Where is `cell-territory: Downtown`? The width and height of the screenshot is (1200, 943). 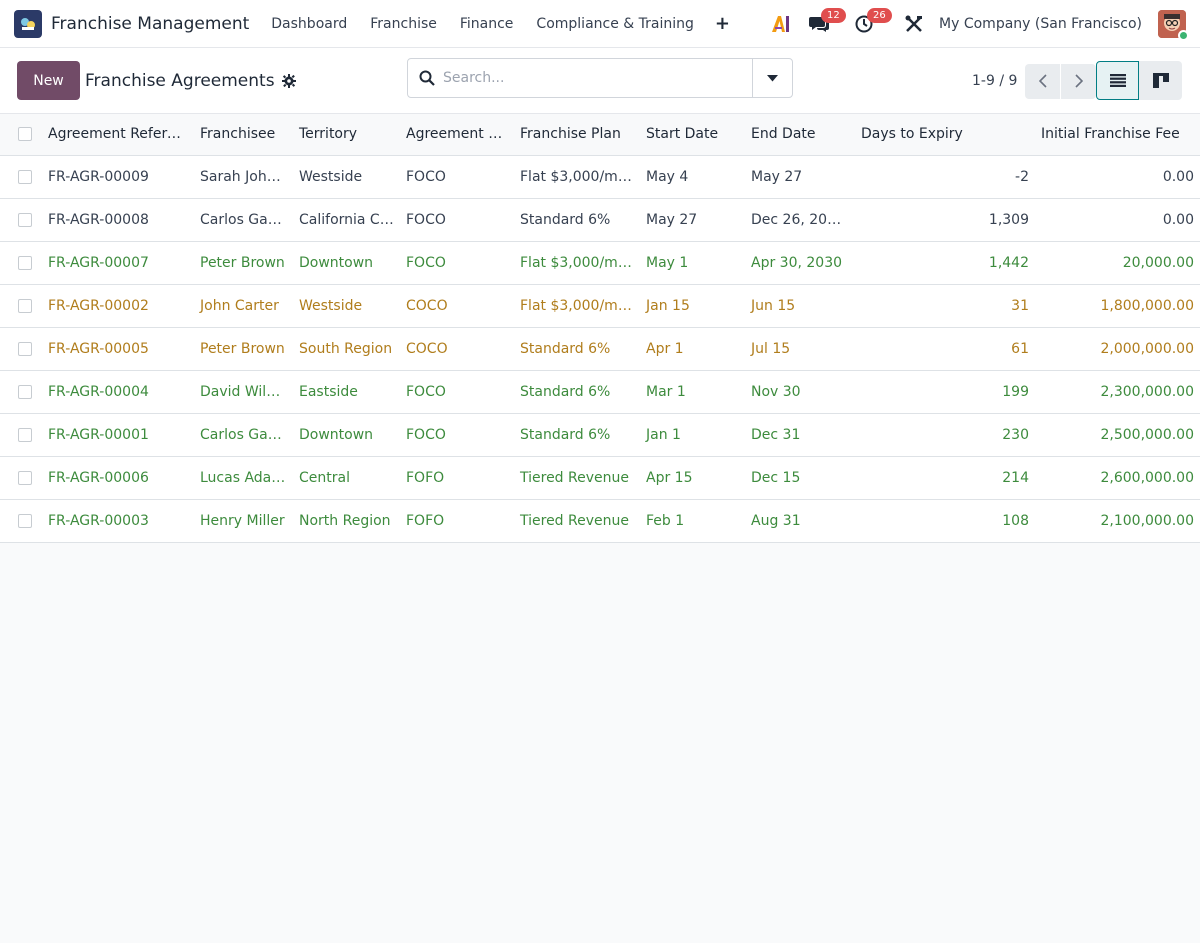 cell-territory: Downtown is located at coordinates (336, 434).